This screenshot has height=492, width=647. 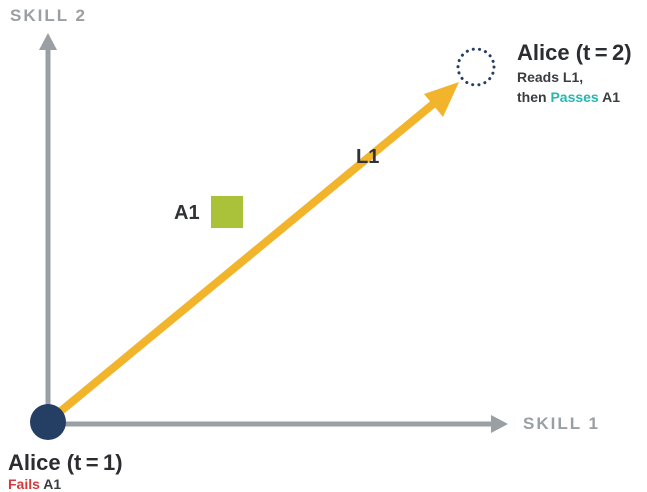 What do you see at coordinates (48, 41) in the screenshot?
I see `y-axis-arrowhead` at bounding box center [48, 41].